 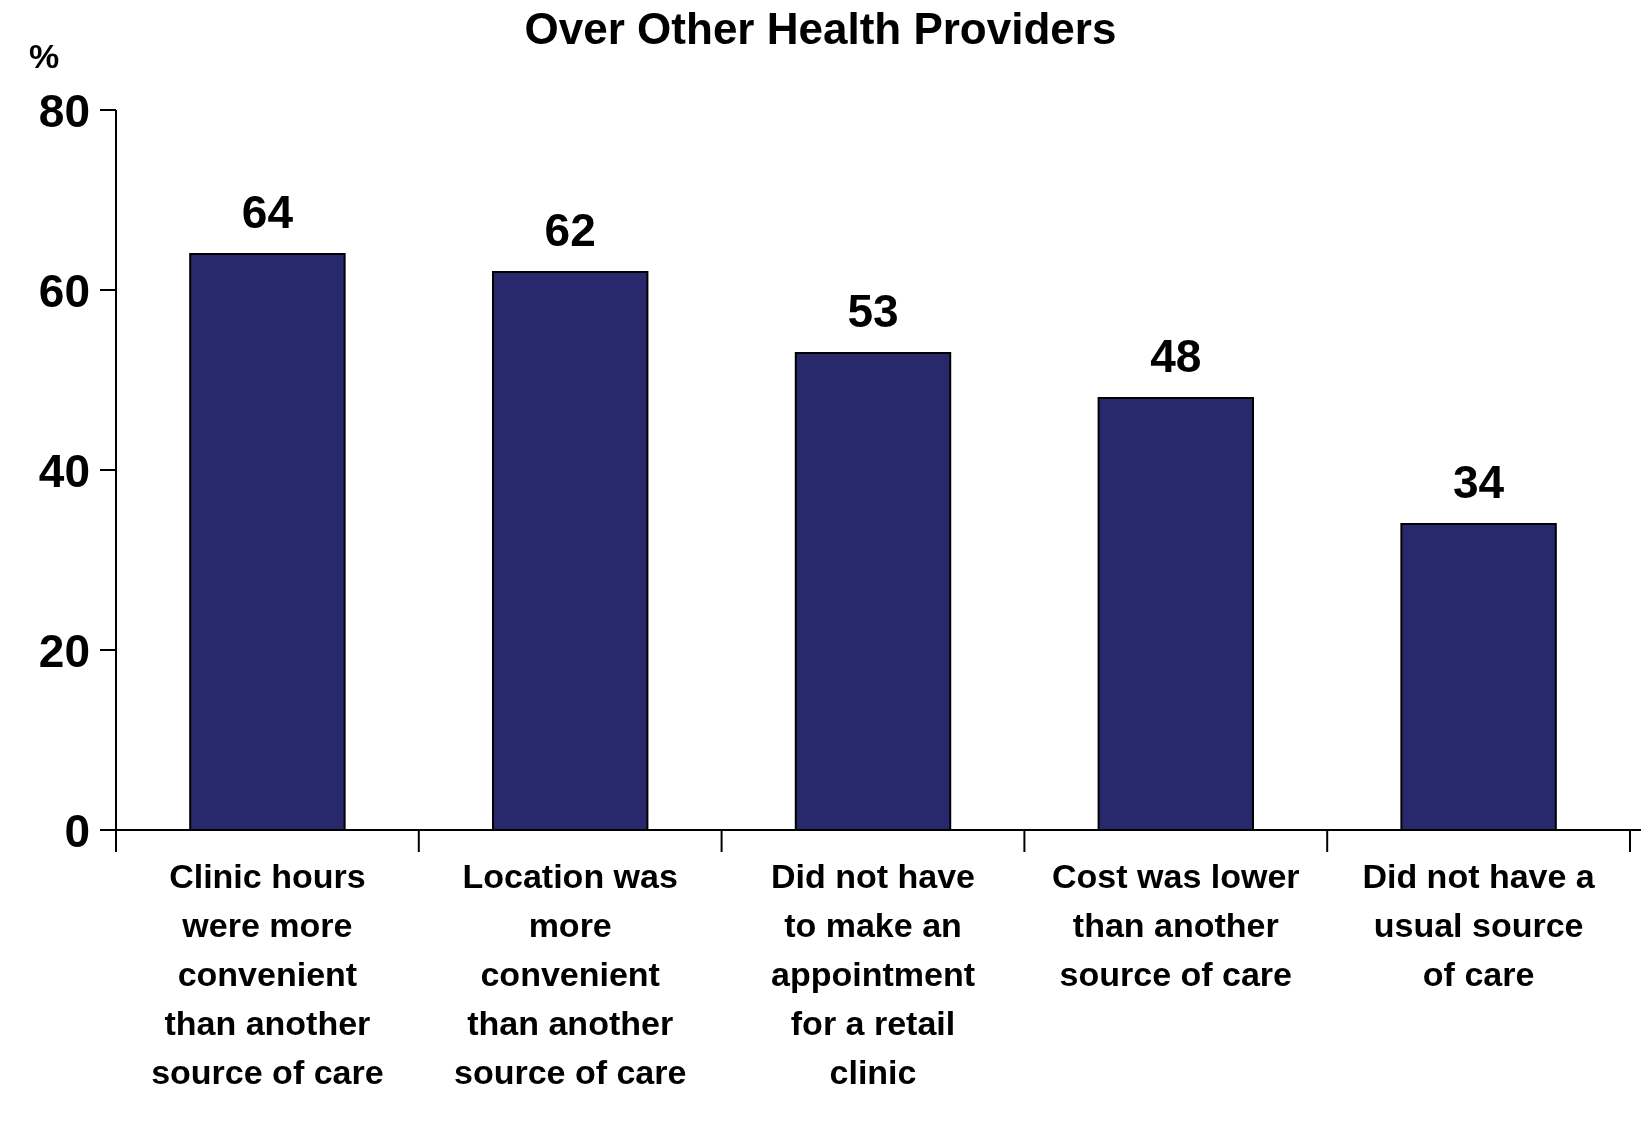 What do you see at coordinates (1479, 925) in the screenshot?
I see `x-tick-label: Did not have a usual source of care` at bounding box center [1479, 925].